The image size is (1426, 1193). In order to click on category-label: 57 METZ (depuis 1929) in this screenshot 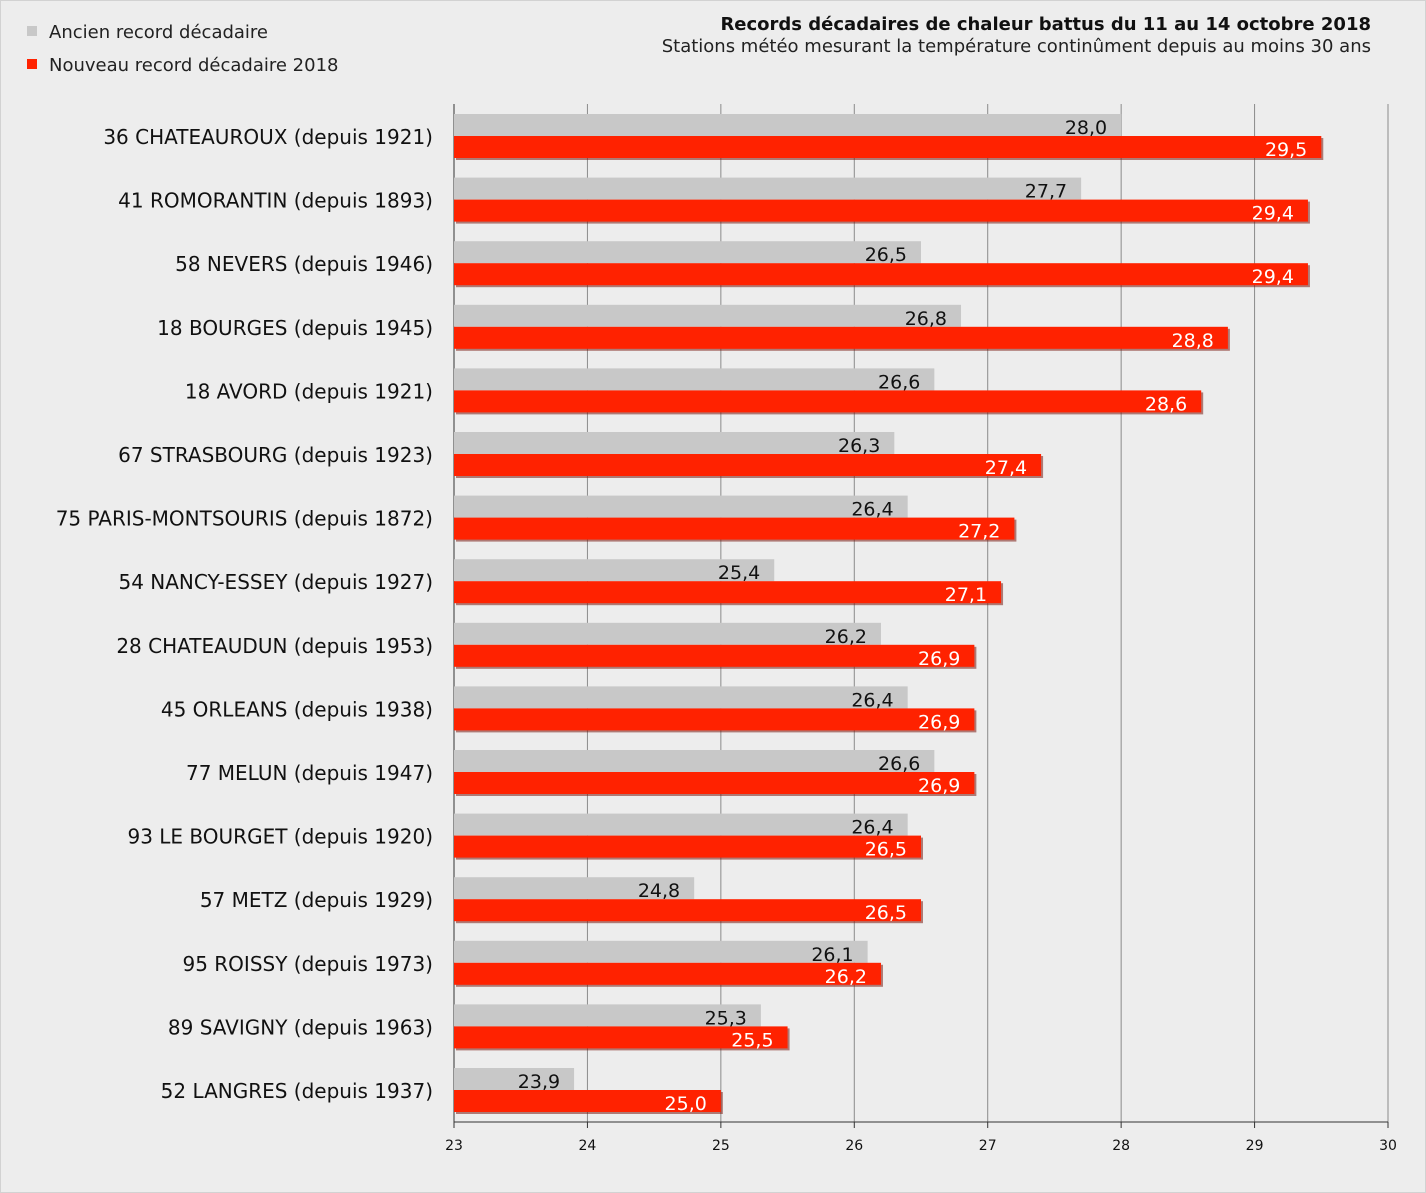, I will do `click(316, 900)`.